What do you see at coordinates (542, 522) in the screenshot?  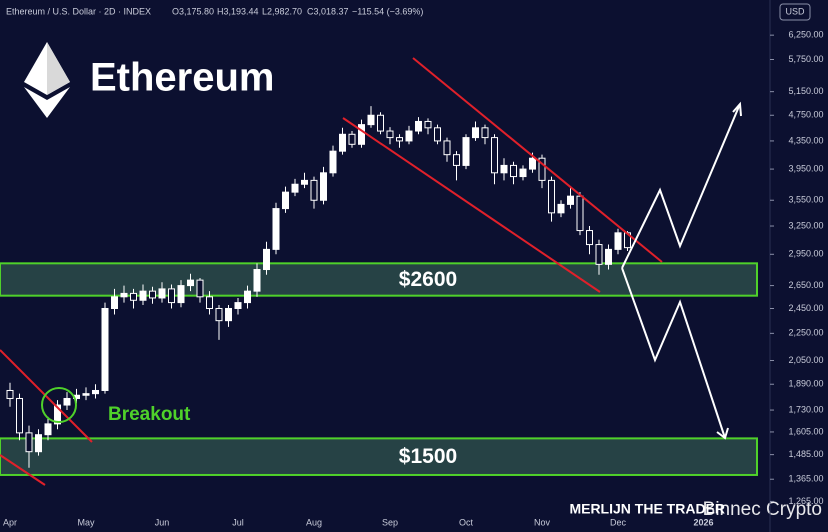 I see `x-tick-label: Nov` at bounding box center [542, 522].